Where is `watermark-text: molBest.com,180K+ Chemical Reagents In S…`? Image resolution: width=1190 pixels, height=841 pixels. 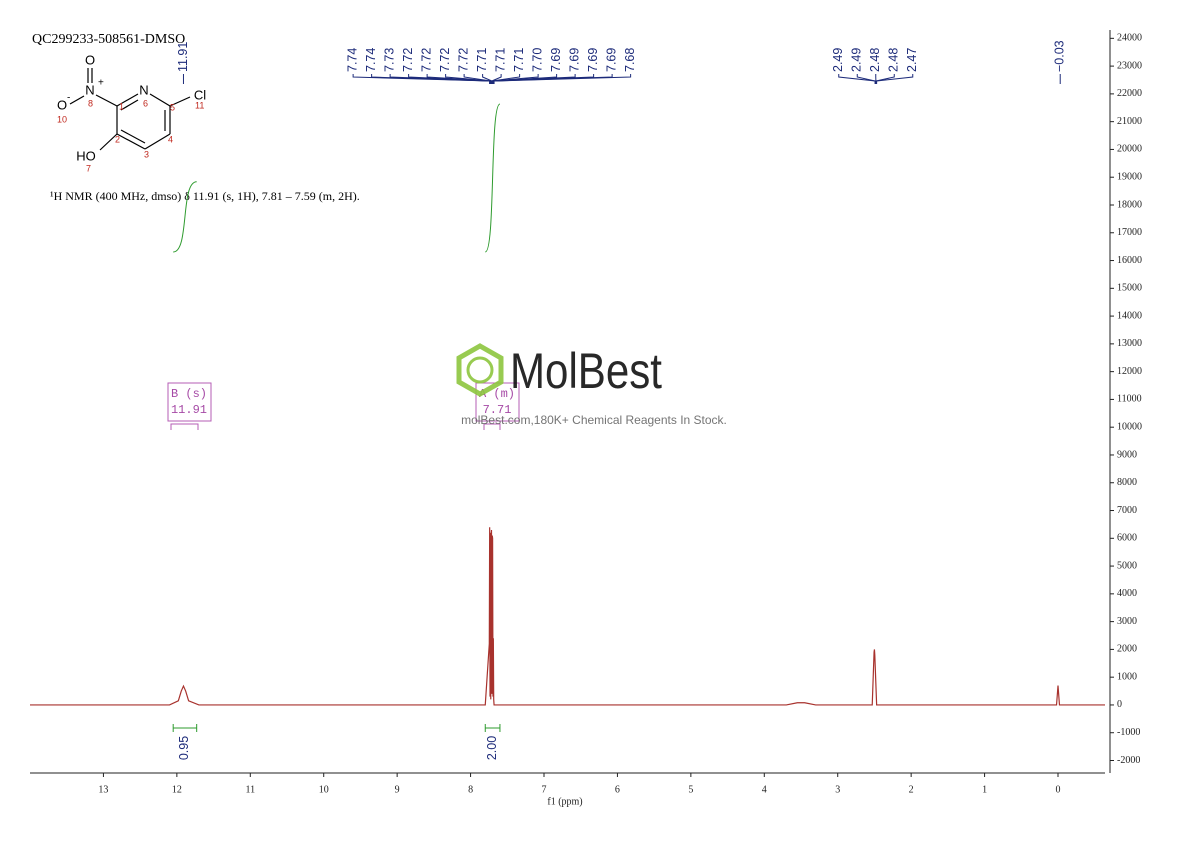
watermark-text: molBest.com,180K+ Chemical Reagents In S… is located at coordinates (594, 420).